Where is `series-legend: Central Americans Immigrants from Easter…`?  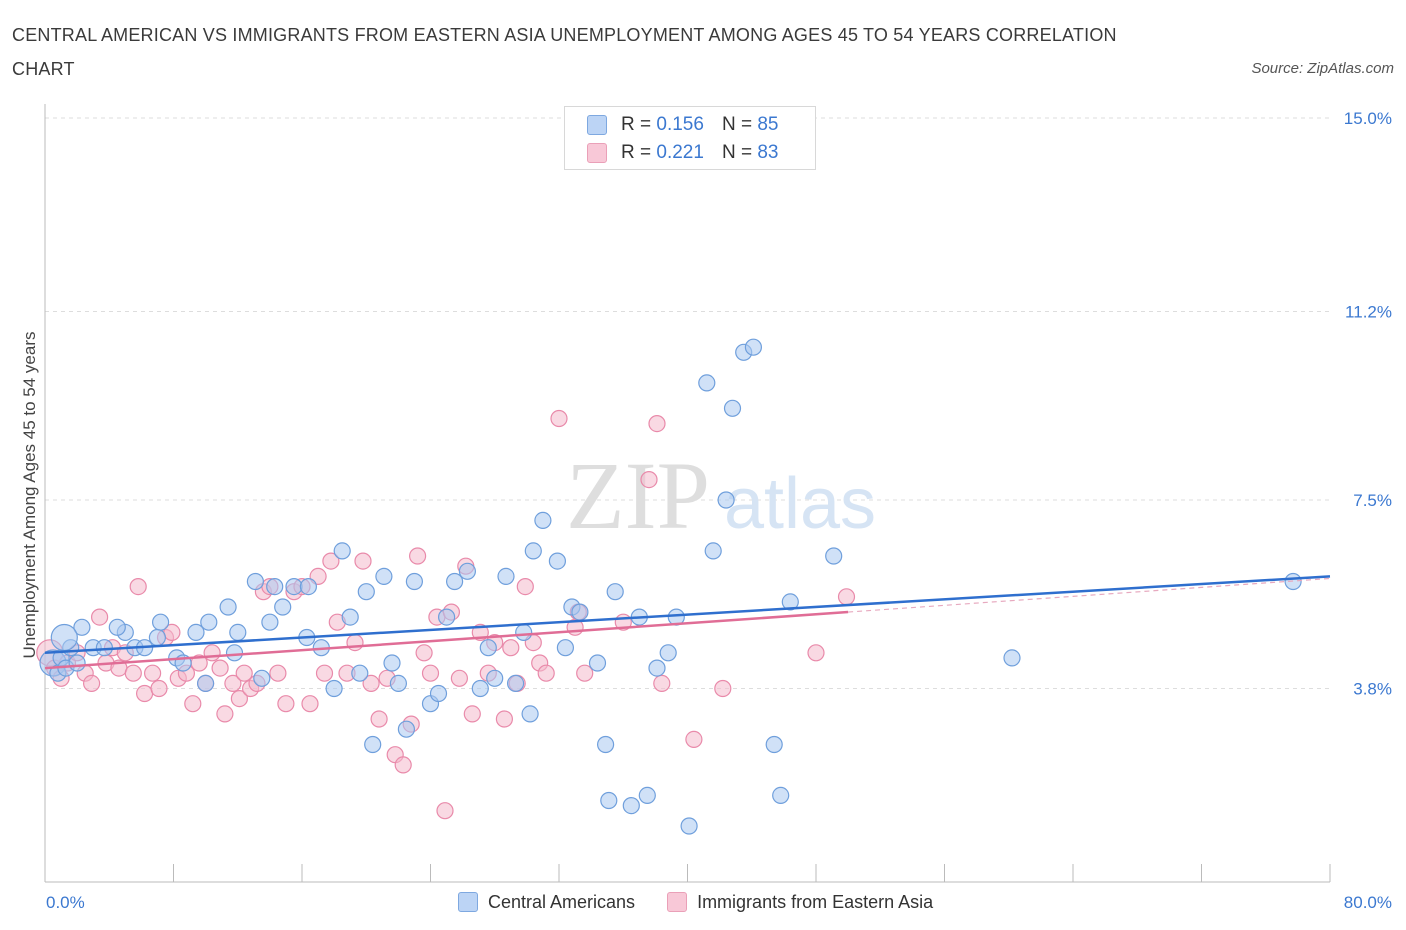
series-legend: Central Americans Immigrants from Easter… is located at coordinates (711, 902).